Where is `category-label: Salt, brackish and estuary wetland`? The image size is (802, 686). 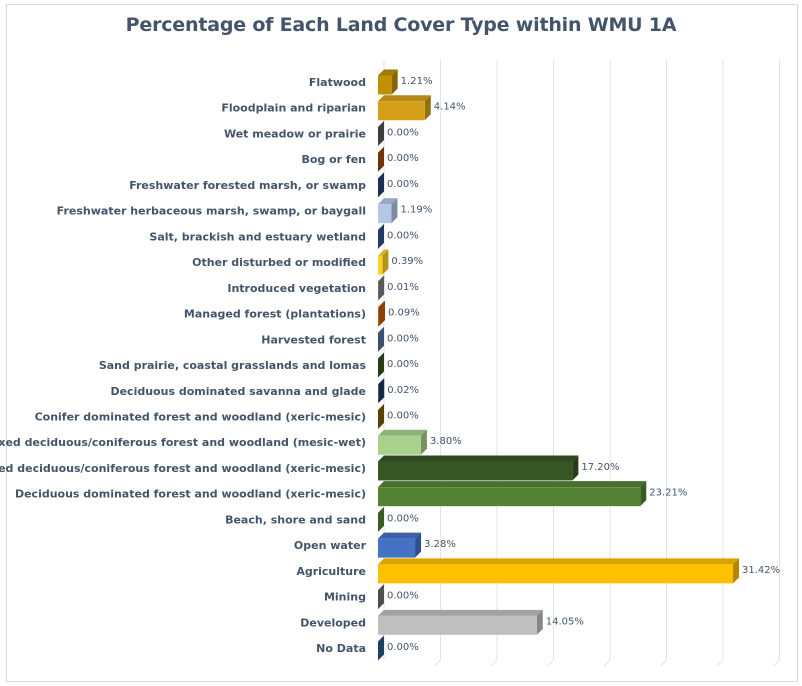
category-label: Salt, brackish and estuary wetland is located at coordinates (257, 236).